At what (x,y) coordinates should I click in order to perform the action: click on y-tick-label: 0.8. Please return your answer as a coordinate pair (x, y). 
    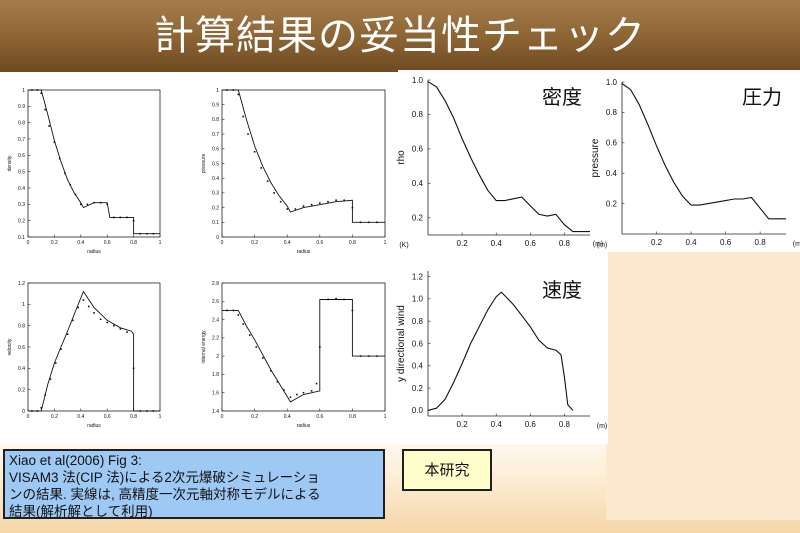
    Looking at the image, I should click on (418, 321).